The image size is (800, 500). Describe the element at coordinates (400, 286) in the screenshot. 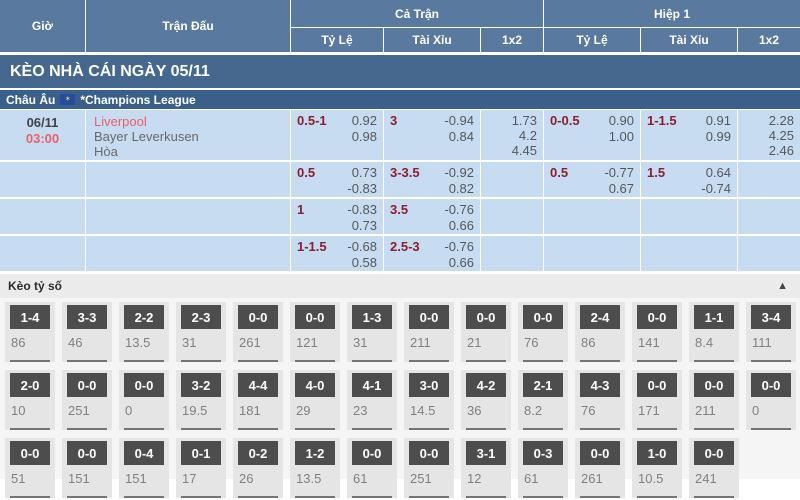

I see `correct-score-header: Kèo tỷ số ▲` at that location.